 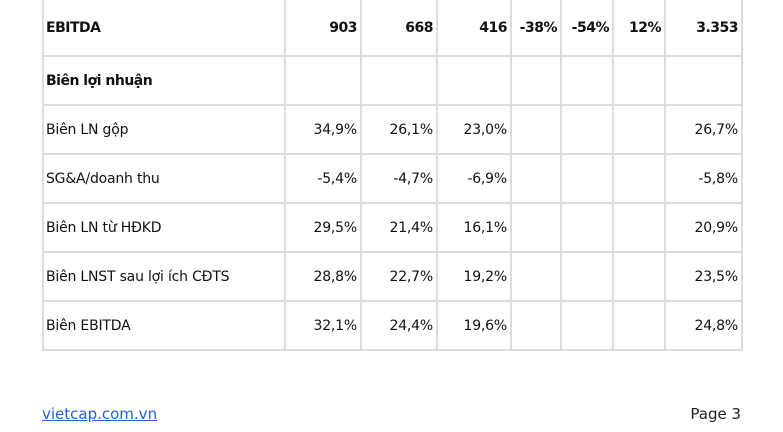 What do you see at coordinates (164, 28) in the screenshot?
I see `row-label: EBITDA` at bounding box center [164, 28].